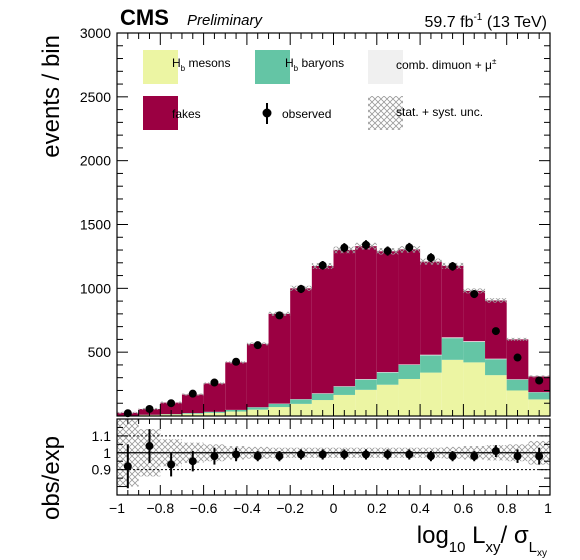 This screenshot has height=560, width=580. I want to click on ratio-guide-lines, so click(333, 453).